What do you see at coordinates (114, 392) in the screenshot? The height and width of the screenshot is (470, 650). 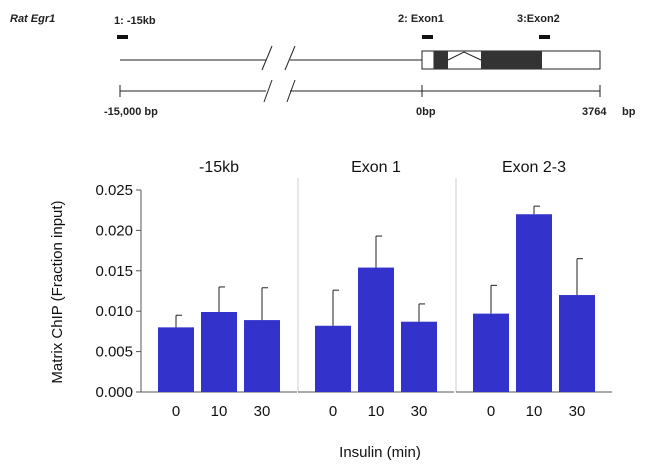 I see `y-tick-label: 0.000` at bounding box center [114, 392].